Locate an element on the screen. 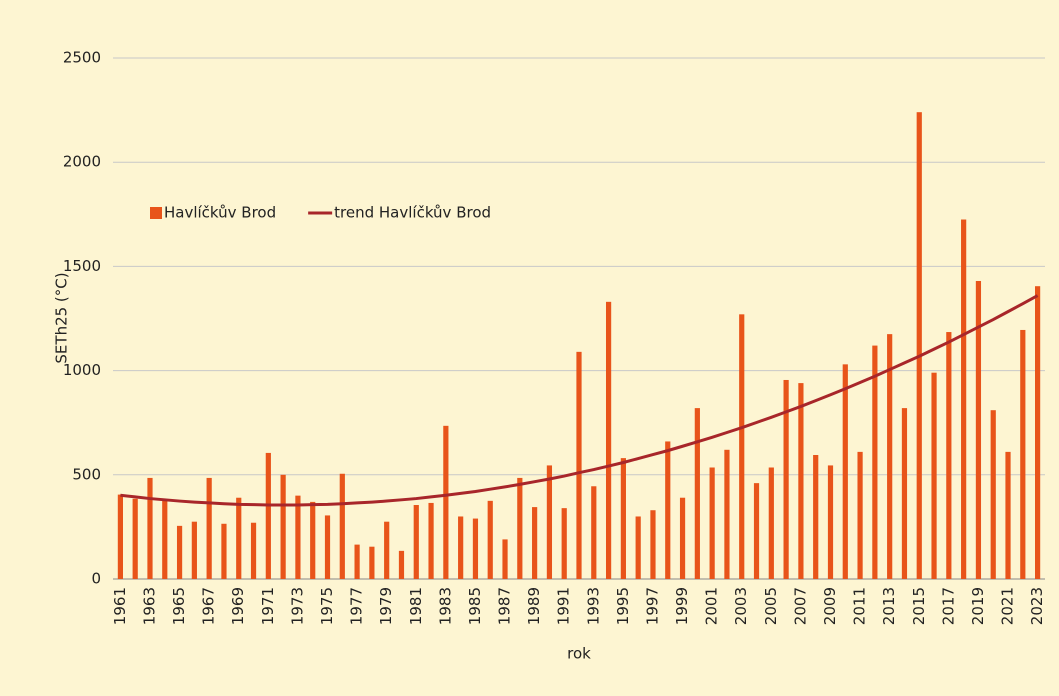 The width and height of the screenshot is (1059, 696). x-axis-label: rok is located at coordinates (579, 654).